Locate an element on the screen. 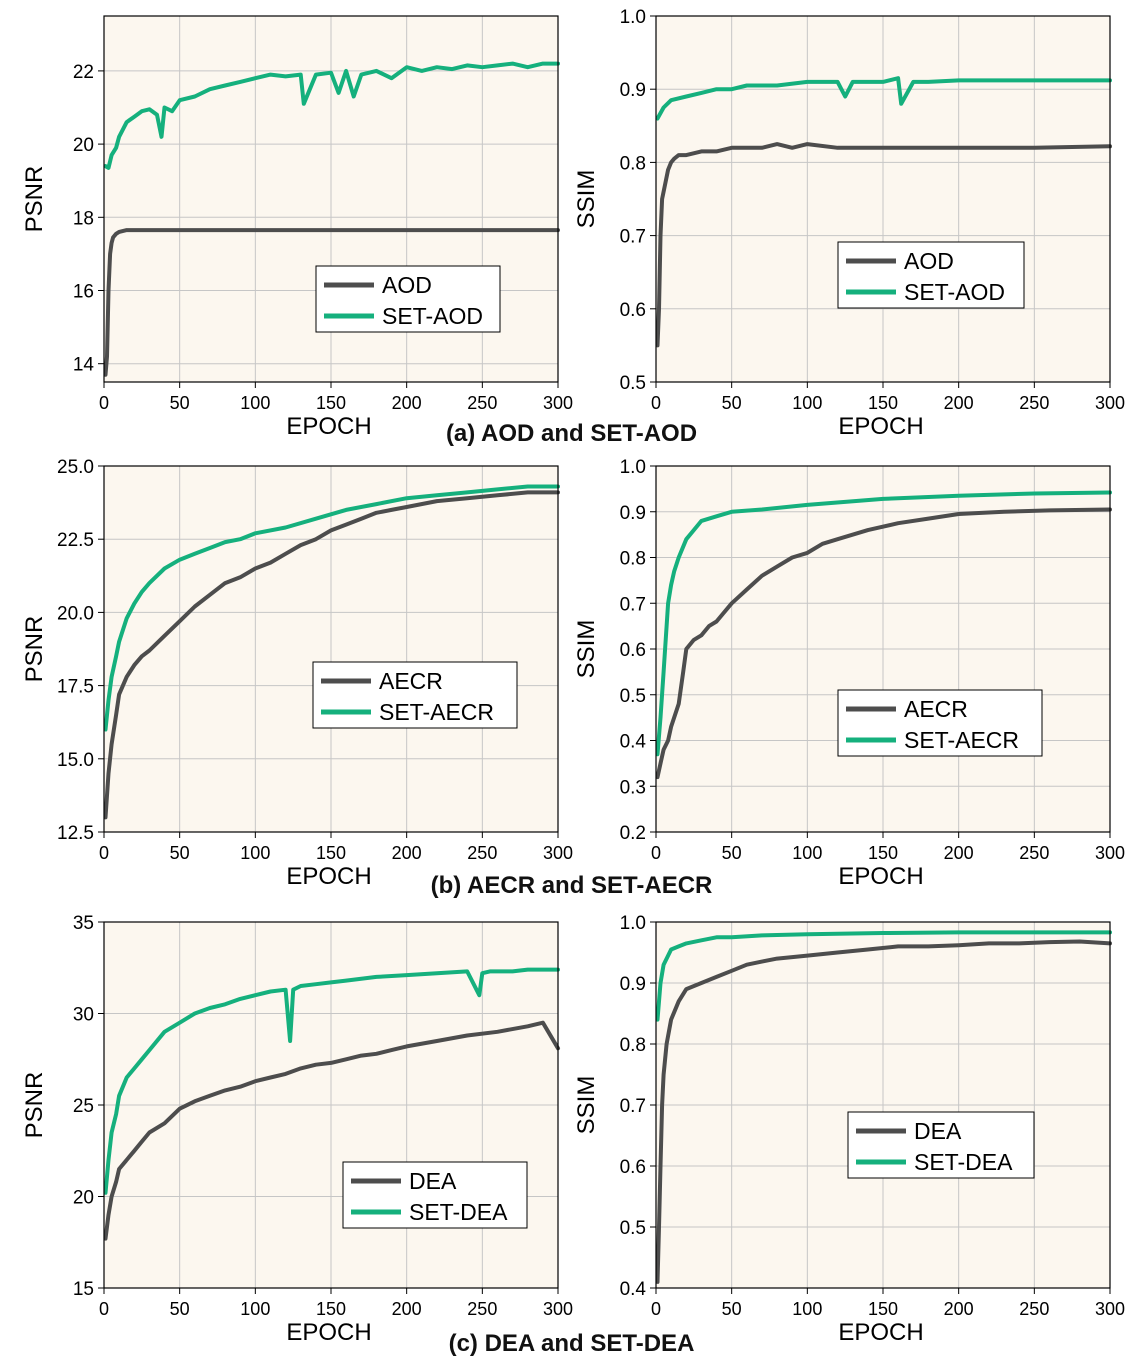 The image size is (1143, 1360). series-line-set-aecr is located at coordinates (883, 623).